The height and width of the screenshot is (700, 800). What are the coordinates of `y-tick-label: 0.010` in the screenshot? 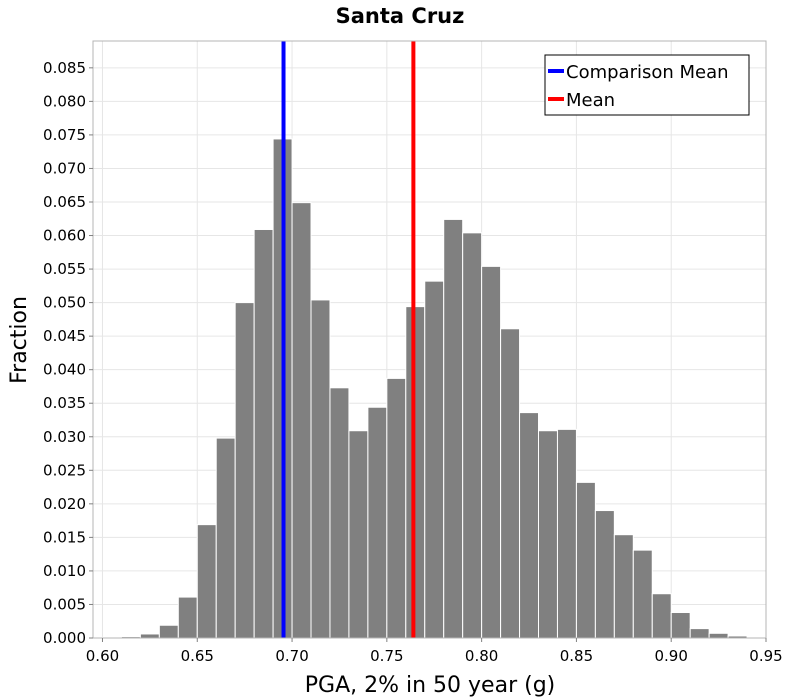 It's located at (64, 571).